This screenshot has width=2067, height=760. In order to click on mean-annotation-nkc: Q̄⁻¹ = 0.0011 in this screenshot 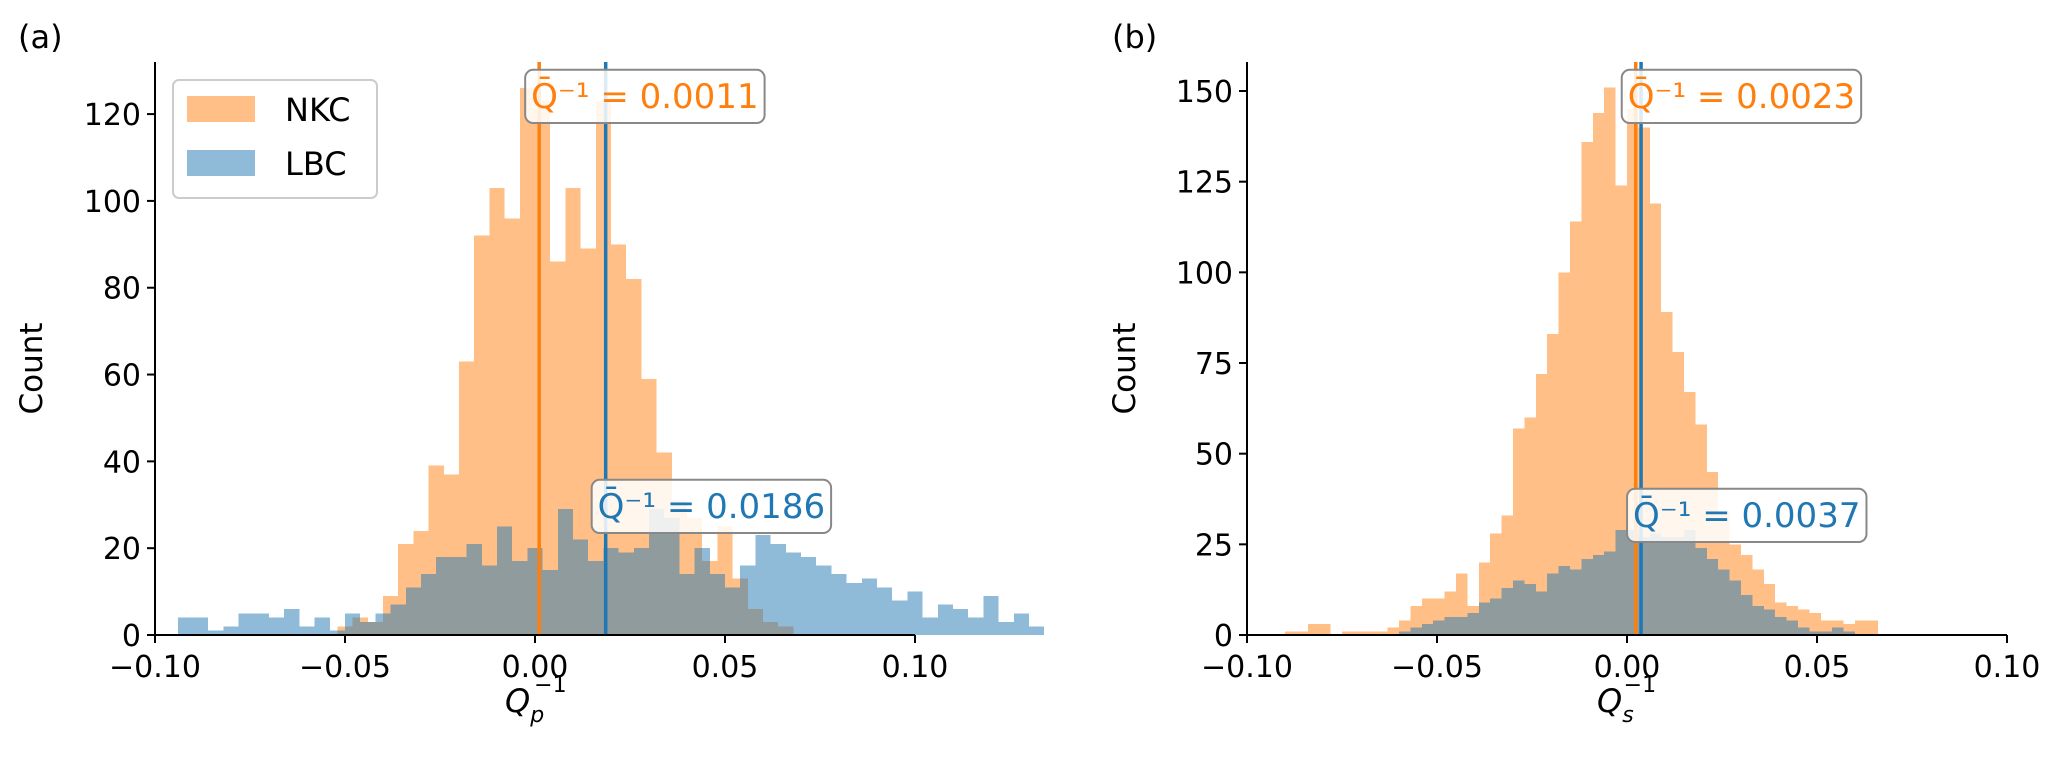, I will do `click(645, 96)`.